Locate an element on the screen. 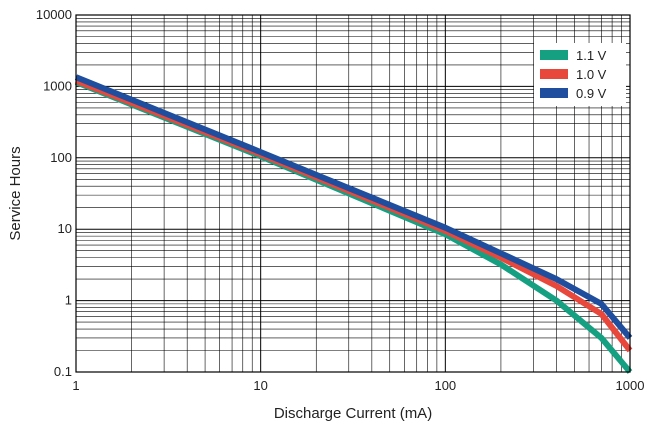 The width and height of the screenshot is (654, 433). y-tick-label: 1000 is located at coordinates (57, 85).